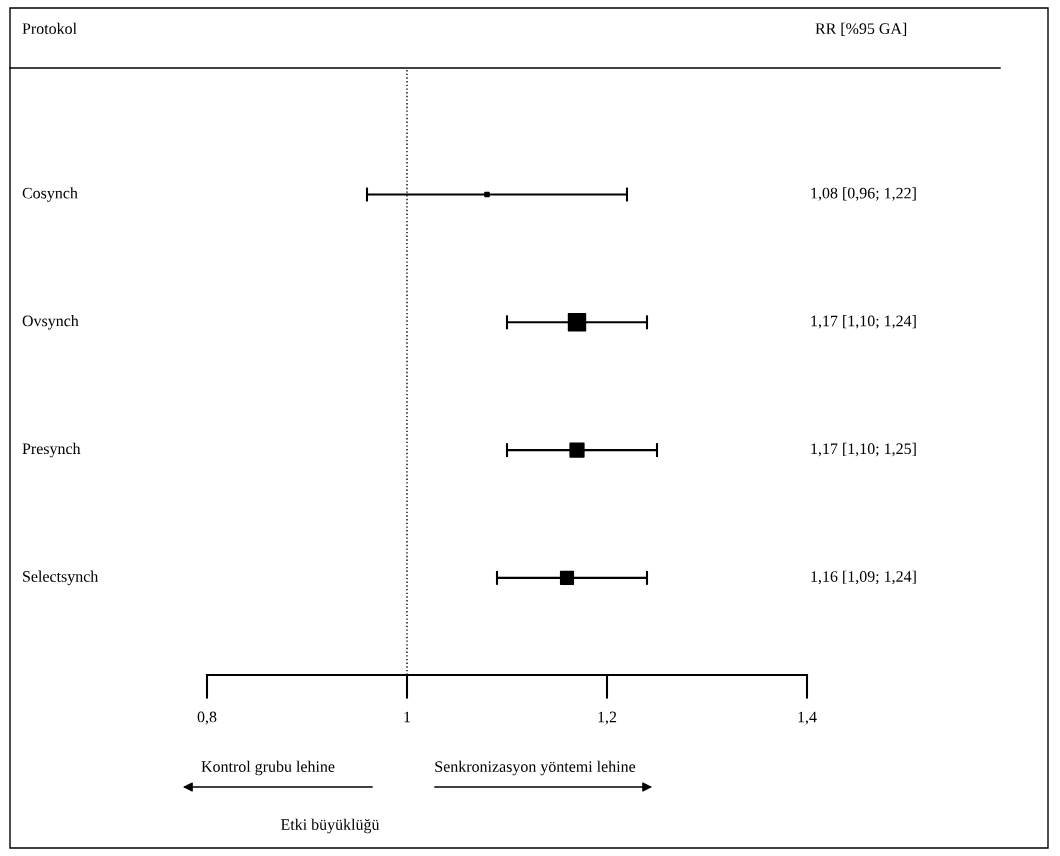 This screenshot has width=1060, height=856. Describe the element at coordinates (861, 29) in the screenshot. I see `text: RR [%95 GA]` at that location.